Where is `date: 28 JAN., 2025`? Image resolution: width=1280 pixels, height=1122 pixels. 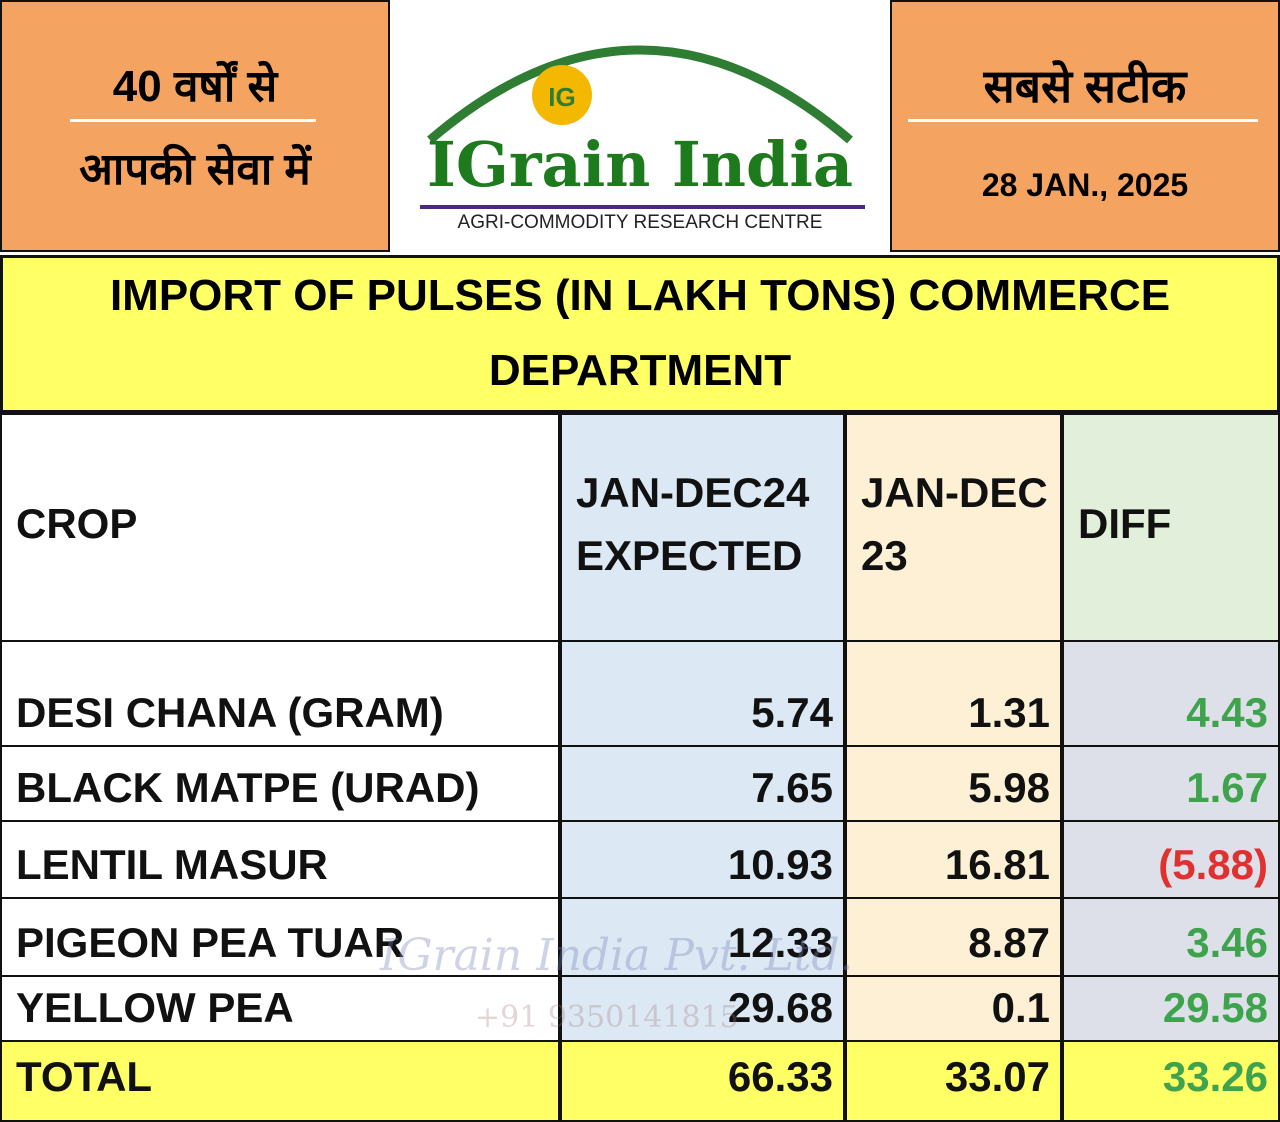
date: 28 JAN., 2025 is located at coordinates (1085, 185).